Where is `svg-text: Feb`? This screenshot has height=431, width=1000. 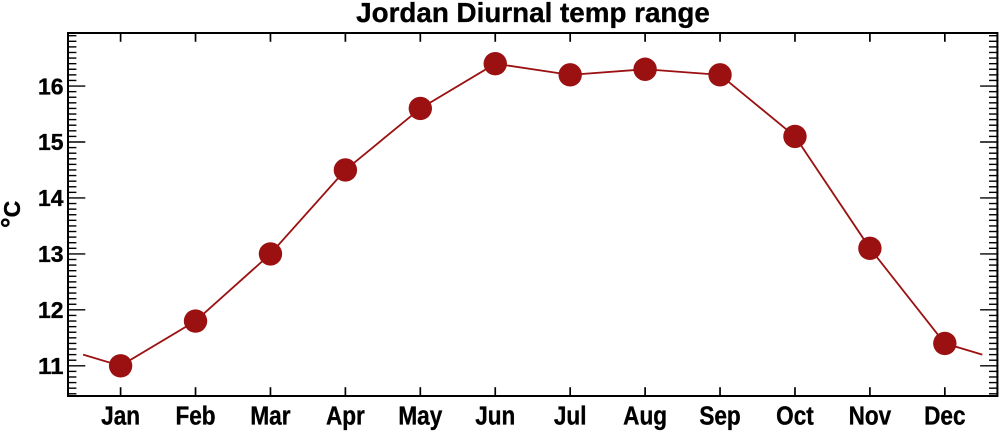
svg-text: Feb is located at coordinates (195, 417).